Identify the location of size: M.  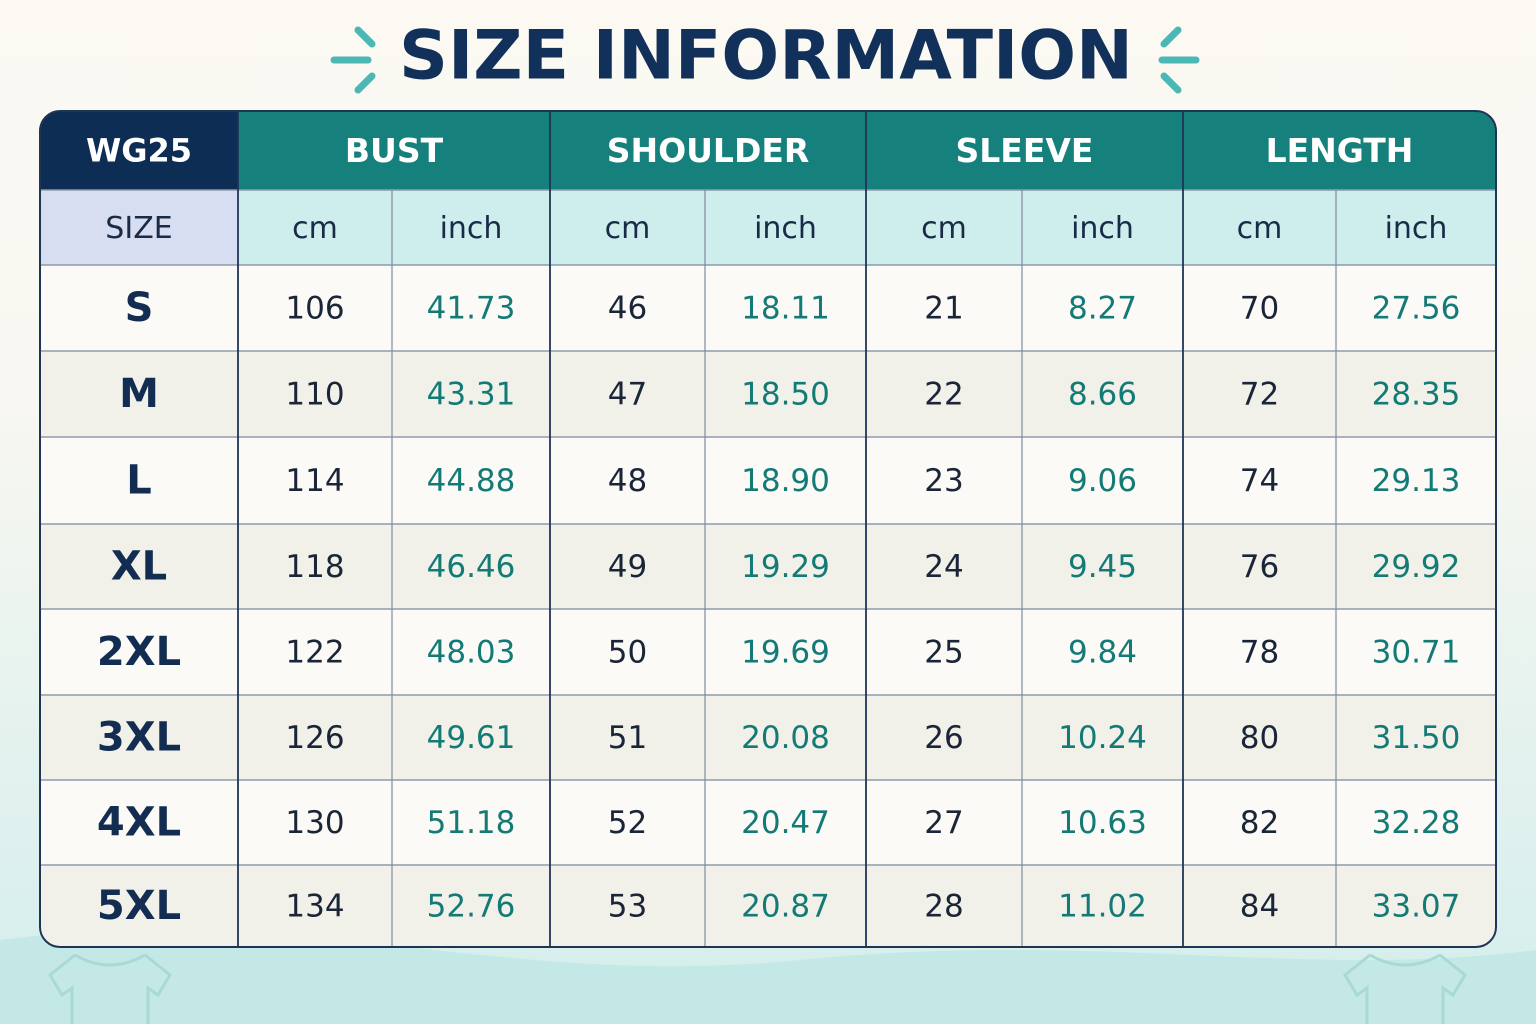
(139, 394).